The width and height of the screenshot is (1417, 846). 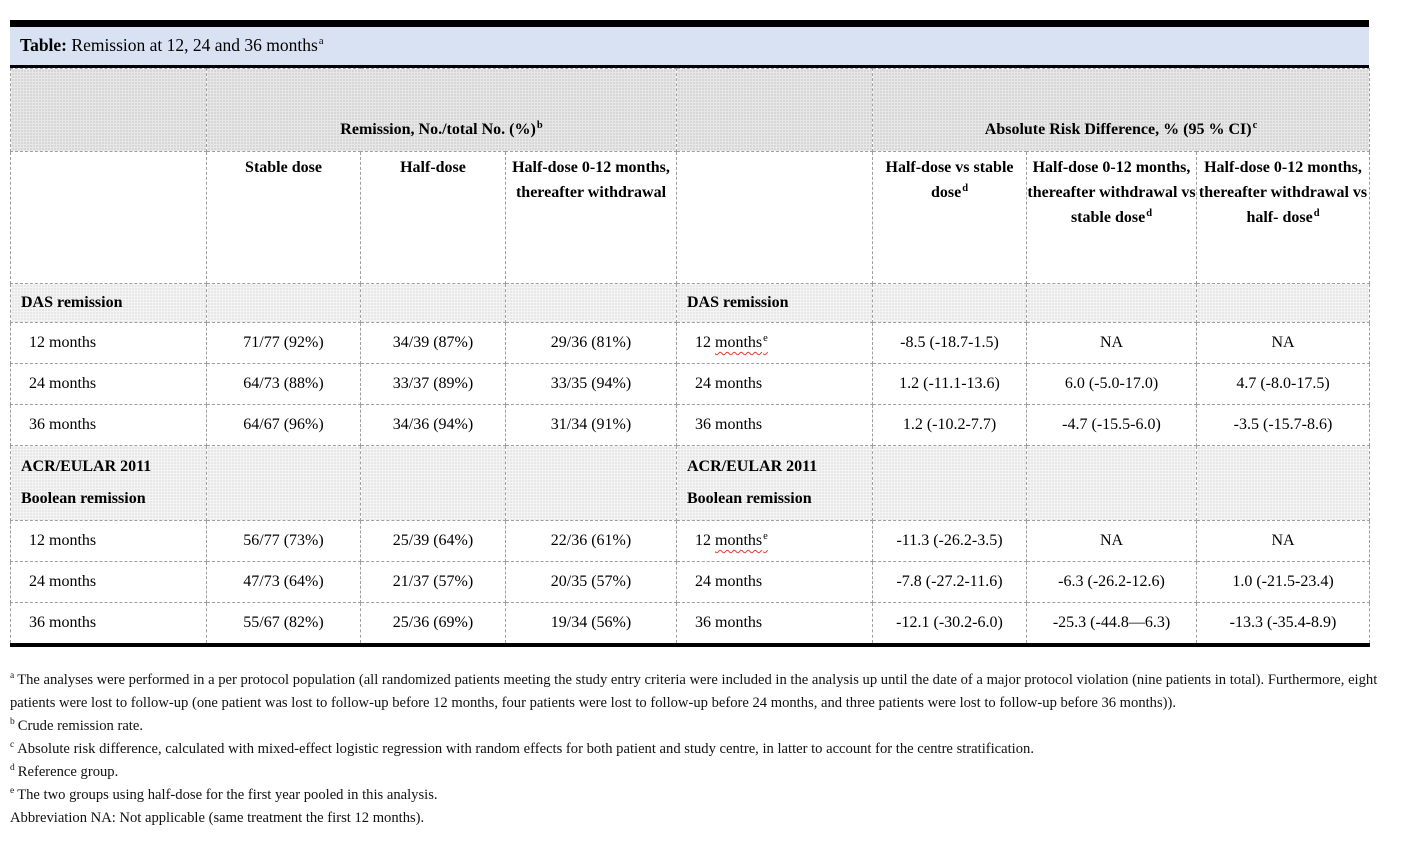 I want to click on value-cell: 64/67 (96%), so click(x=283, y=425).